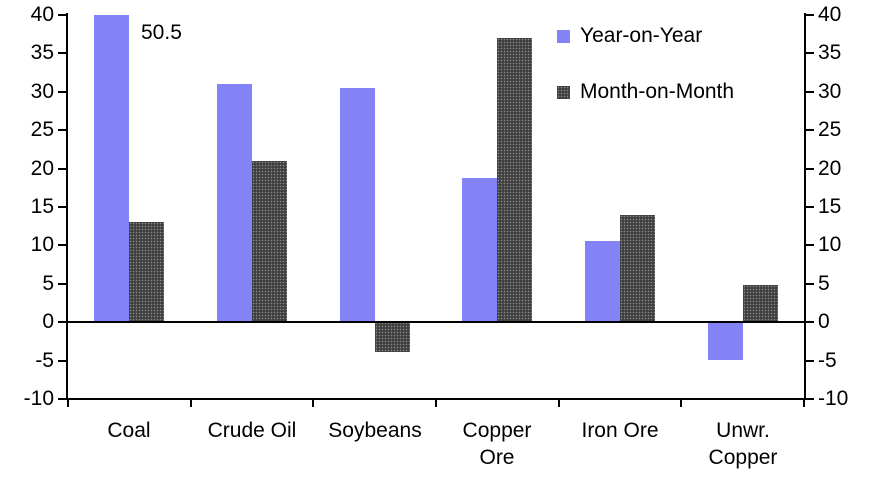 Image resolution: width=880 pixels, height=483 pixels. Describe the element at coordinates (620, 430) in the screenshot. I see `category-label-4: Iron Ore` at that location.